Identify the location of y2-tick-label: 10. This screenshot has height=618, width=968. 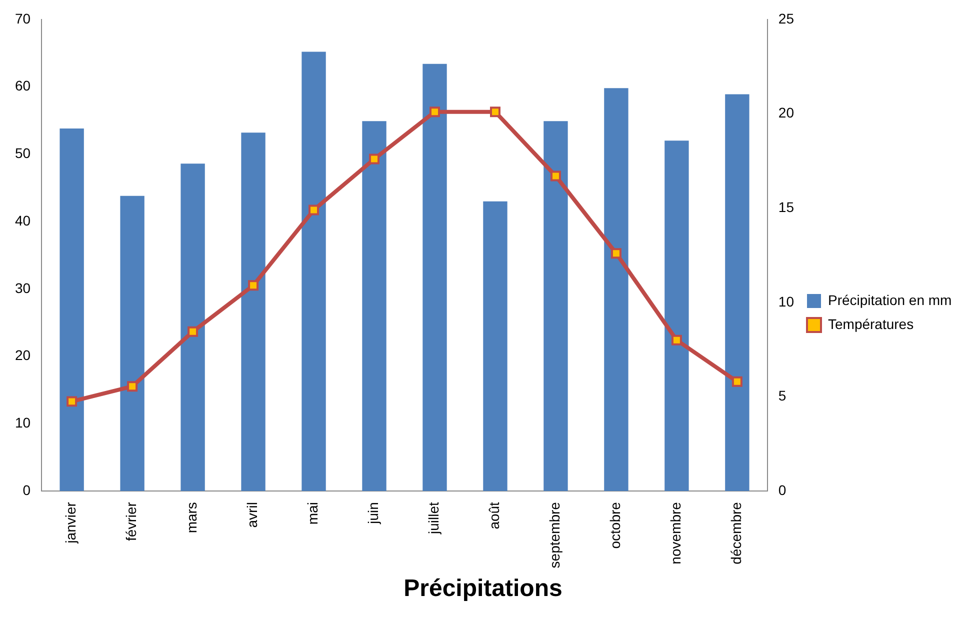
(786, 301).